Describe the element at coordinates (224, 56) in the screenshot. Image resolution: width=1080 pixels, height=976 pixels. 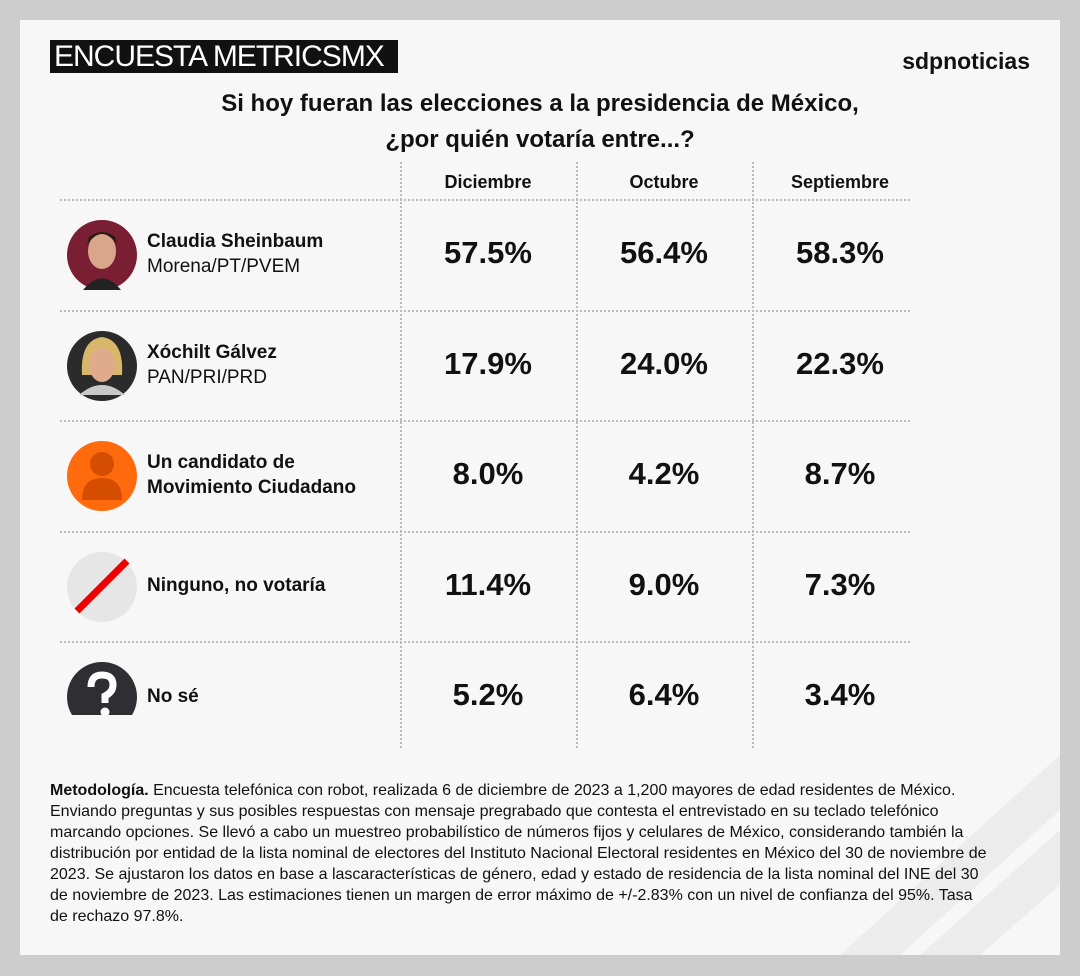
I see `badge: ENCUESTA METRICSMX` at that location.